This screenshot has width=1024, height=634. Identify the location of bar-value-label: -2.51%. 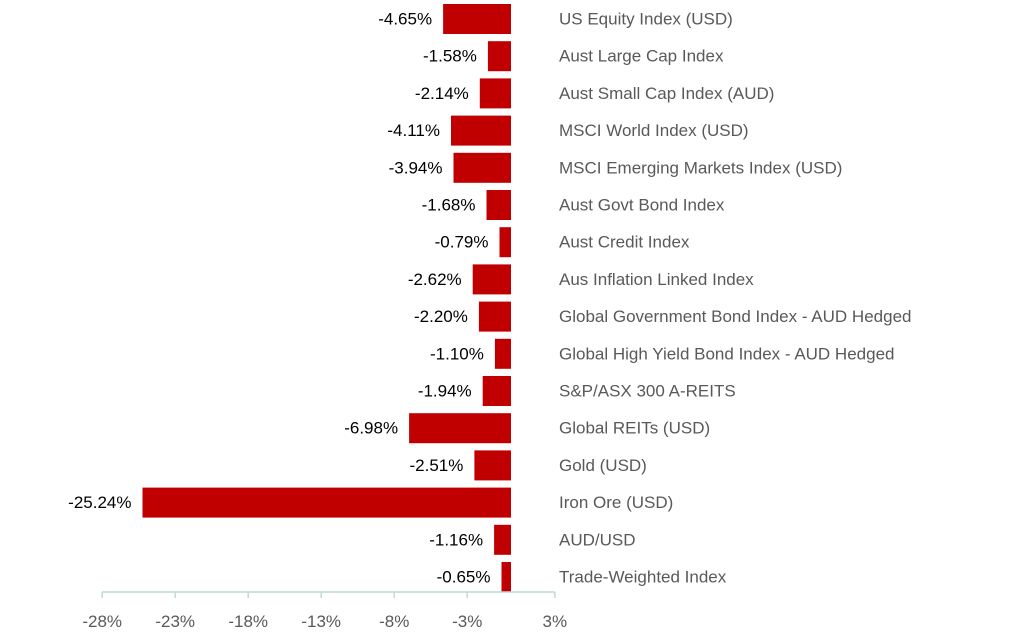
(437, 465).